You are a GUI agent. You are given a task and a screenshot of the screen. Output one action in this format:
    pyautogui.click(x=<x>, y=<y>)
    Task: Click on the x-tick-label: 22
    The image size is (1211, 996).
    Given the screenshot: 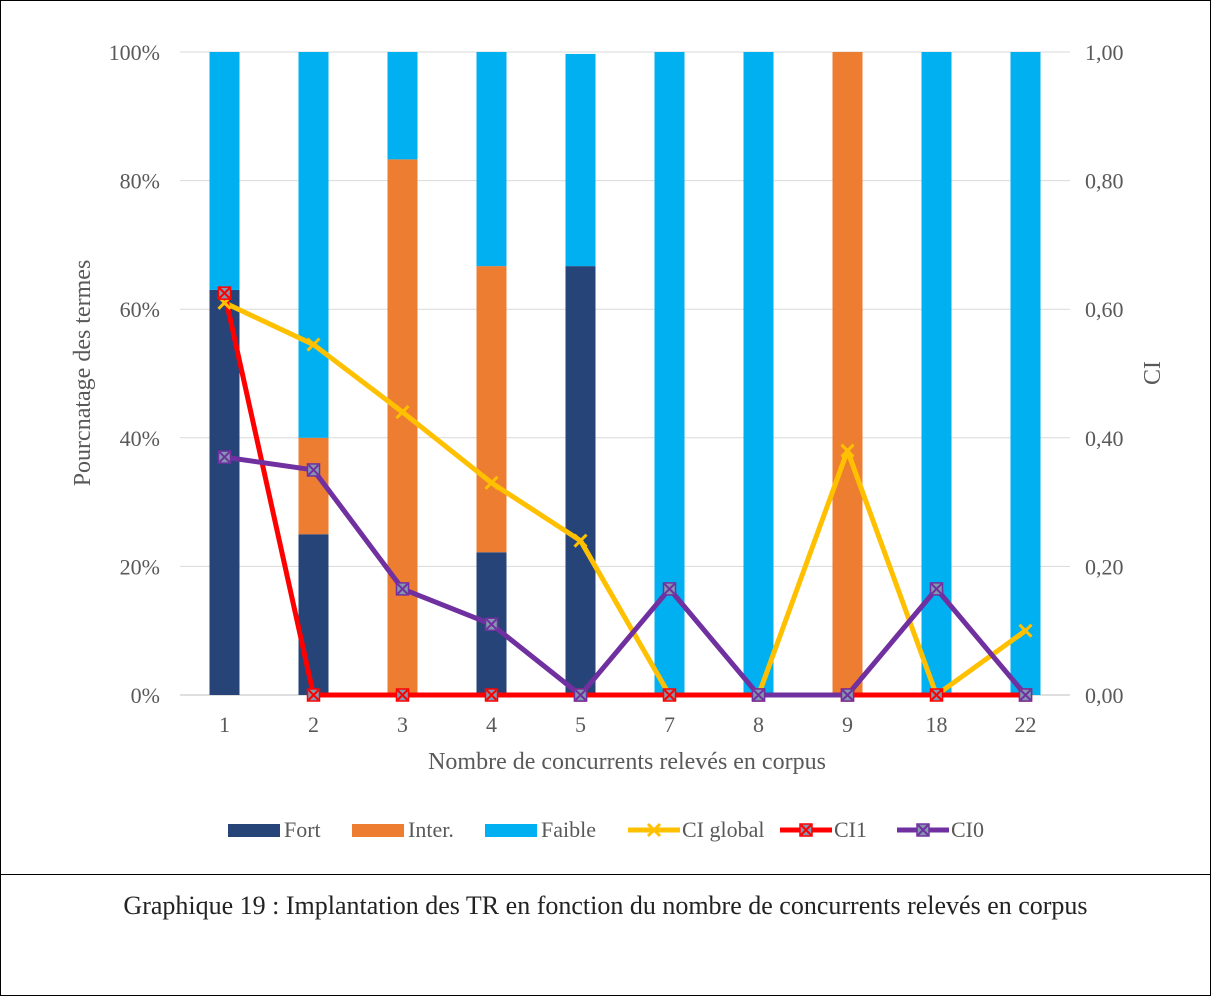 What is the action you would take?
    pyautogui.click(x=1026, y=724)
    